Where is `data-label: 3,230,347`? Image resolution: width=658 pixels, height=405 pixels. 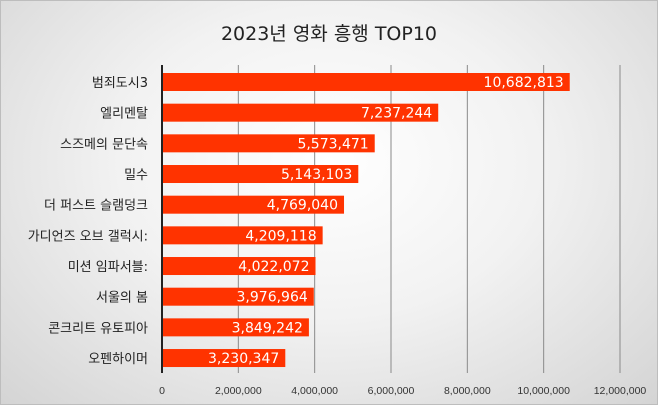 data-label: 3,230,347 is located at coordinates (243, 359).